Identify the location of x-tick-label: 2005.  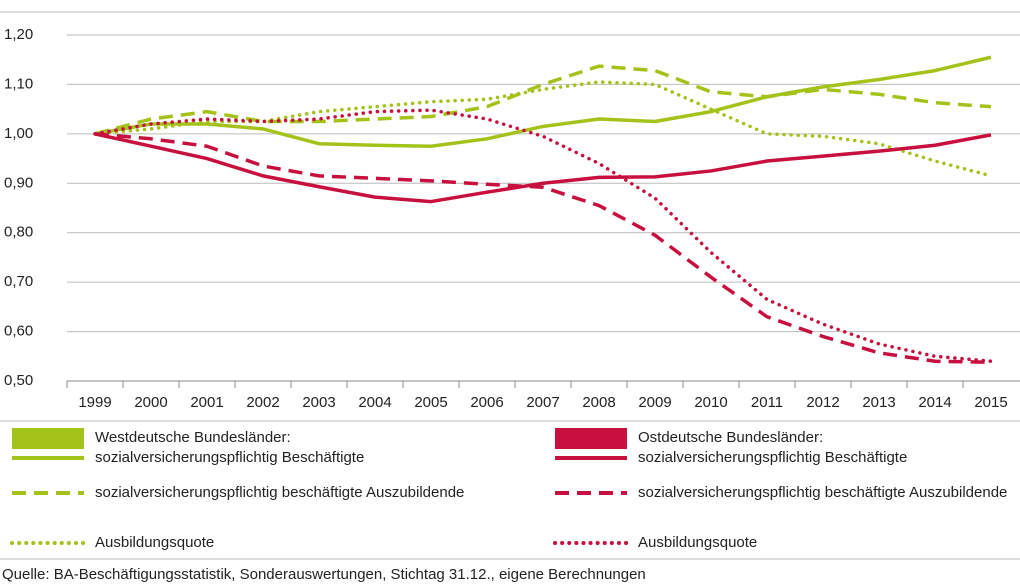
(430, 402).